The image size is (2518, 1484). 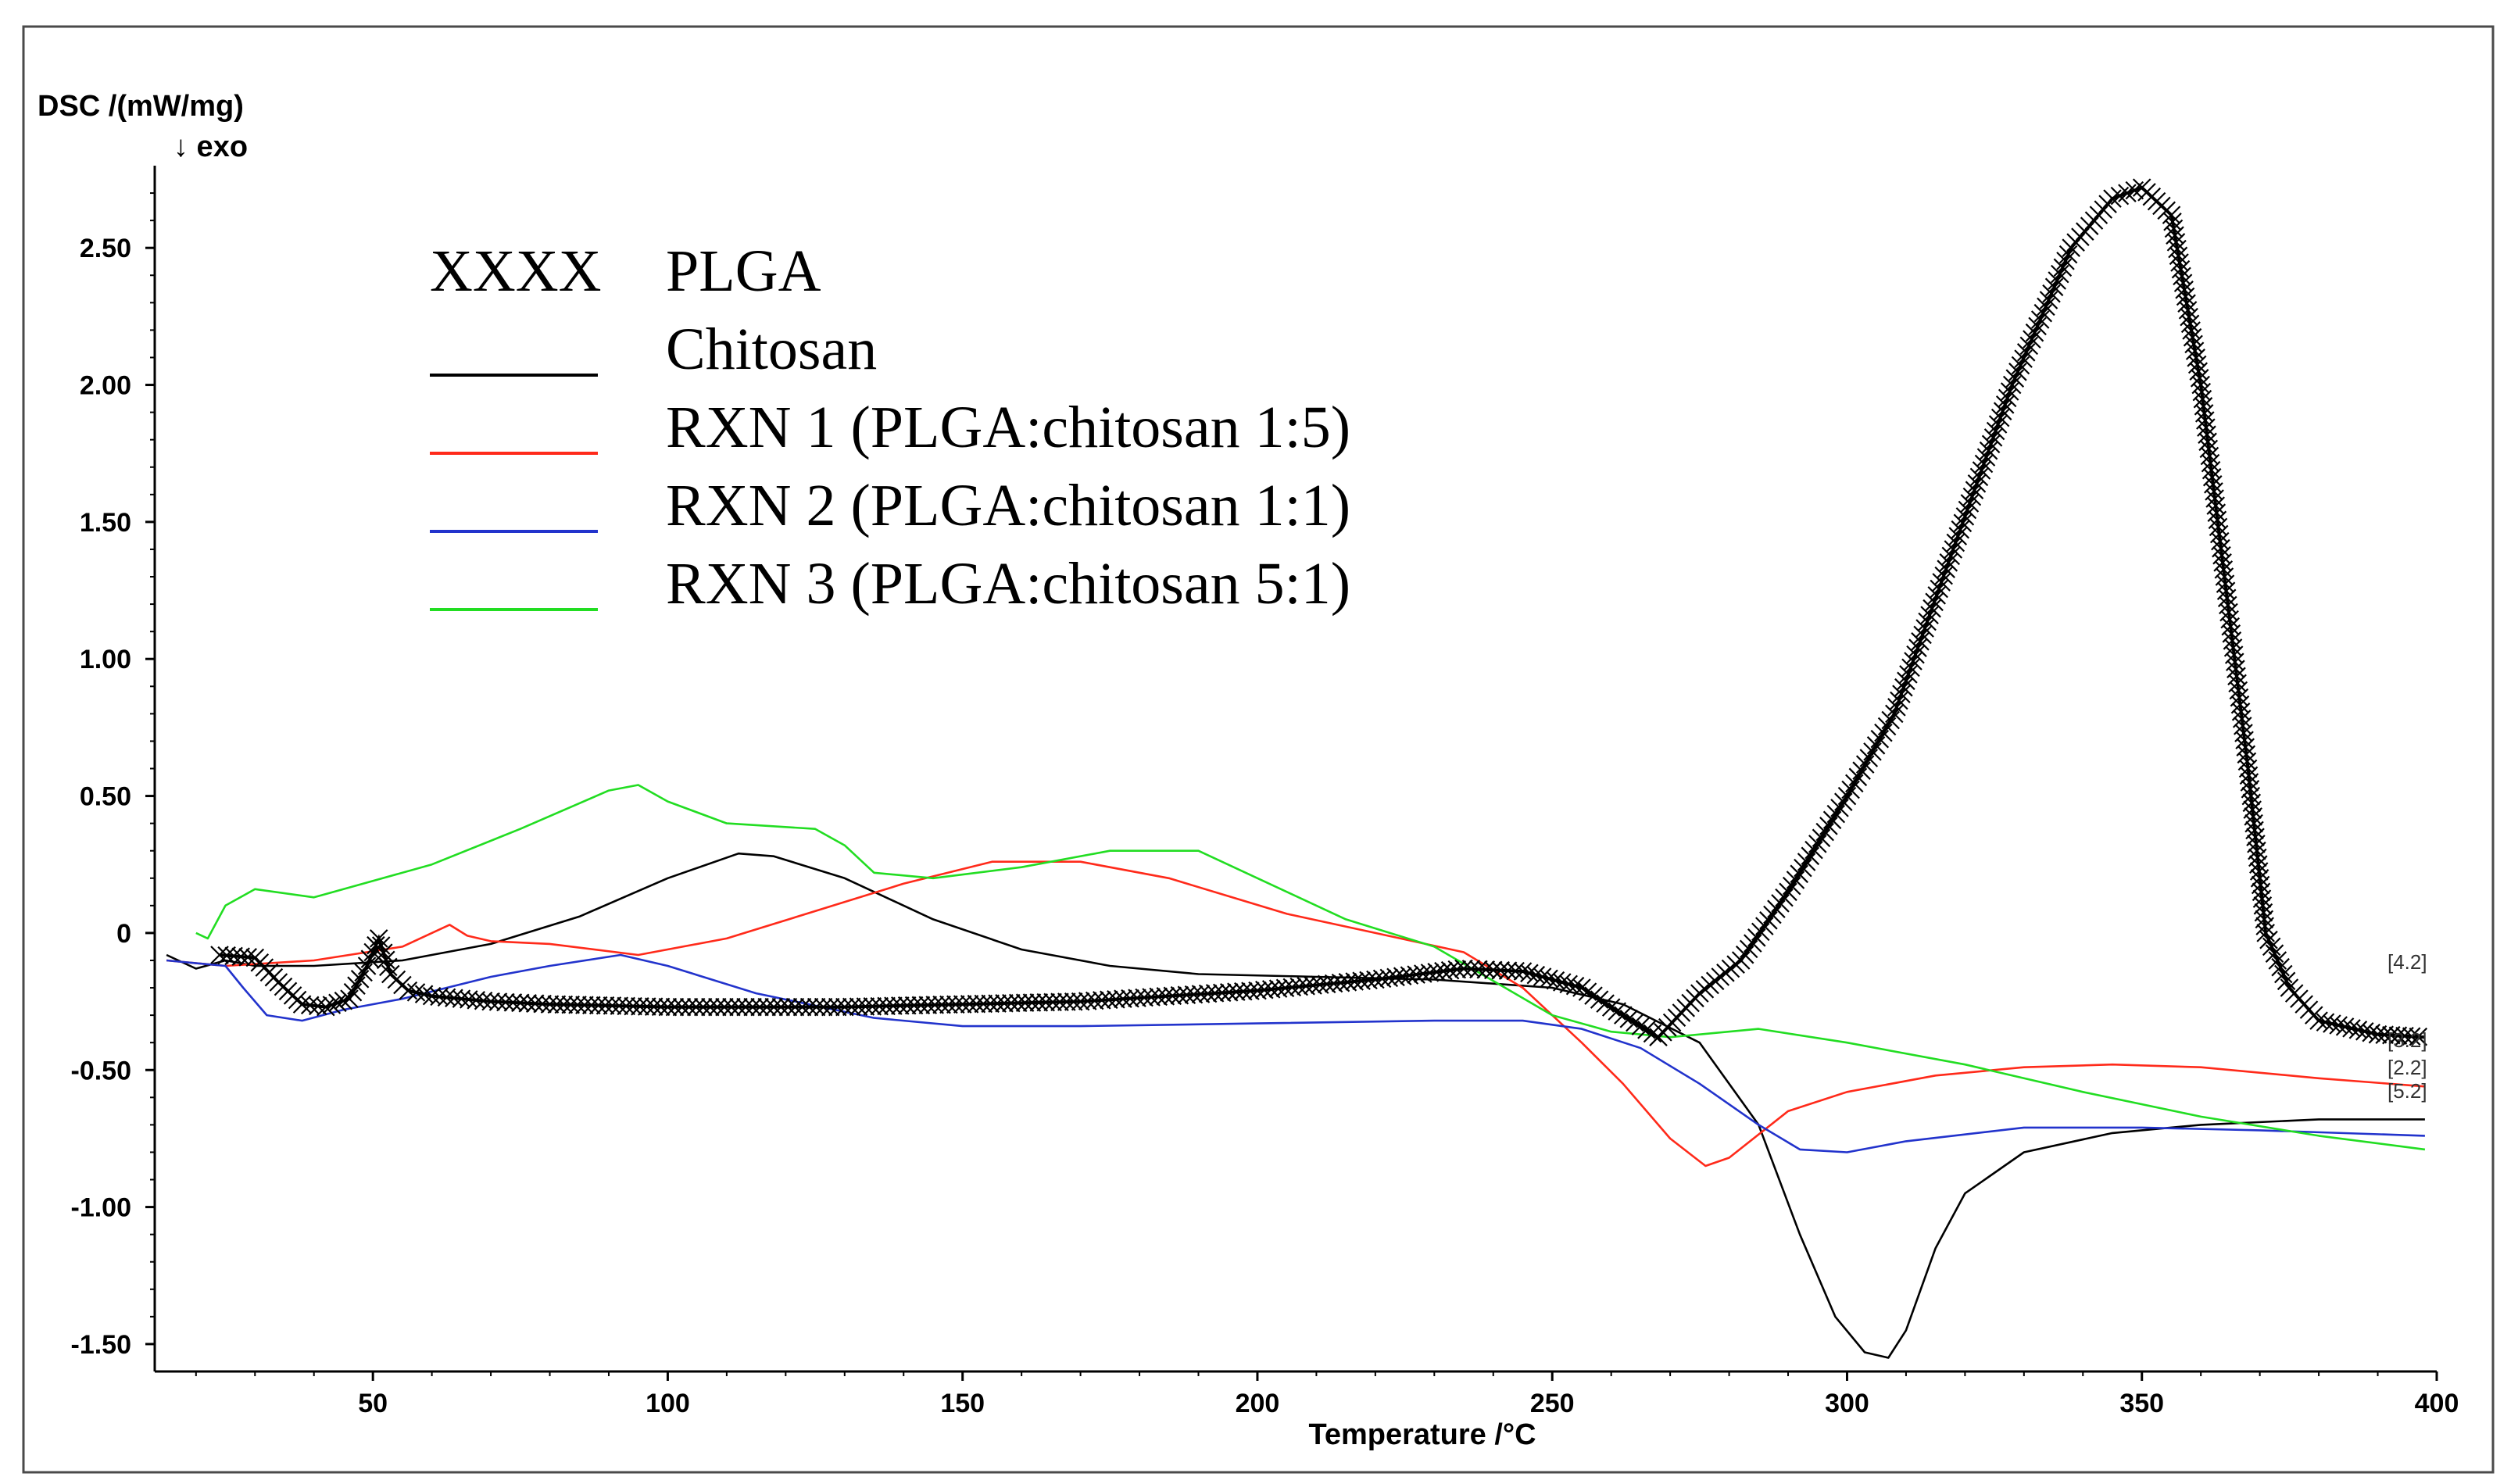 I want to click on legend-label: Chitosan, so click(x=771, y=349).